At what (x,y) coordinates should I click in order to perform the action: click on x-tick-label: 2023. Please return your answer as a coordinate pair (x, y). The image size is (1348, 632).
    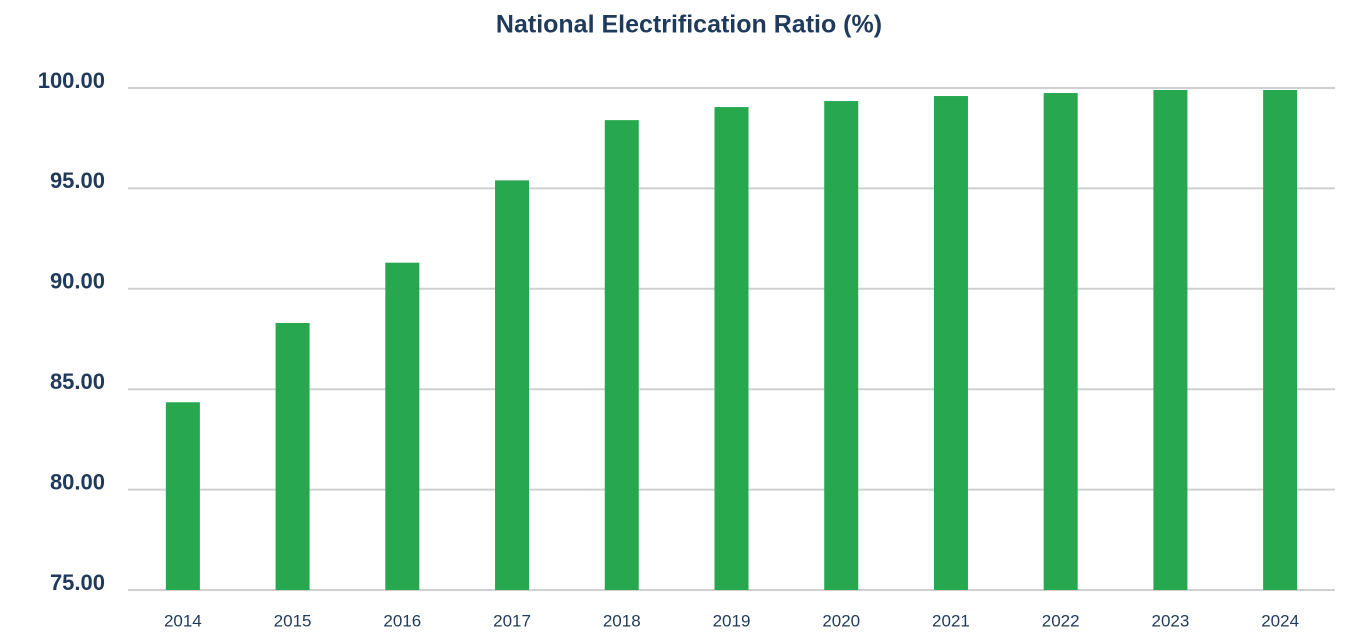
    Looking at the image, I should click on (1170, 620).